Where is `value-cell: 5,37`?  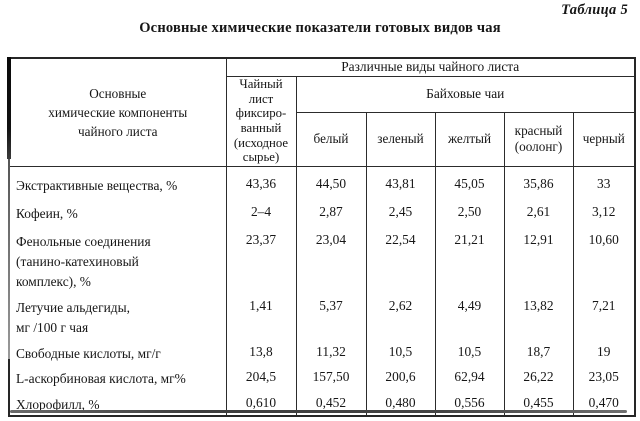 value-cell: 5,37 is located at coordinates (331, 314).